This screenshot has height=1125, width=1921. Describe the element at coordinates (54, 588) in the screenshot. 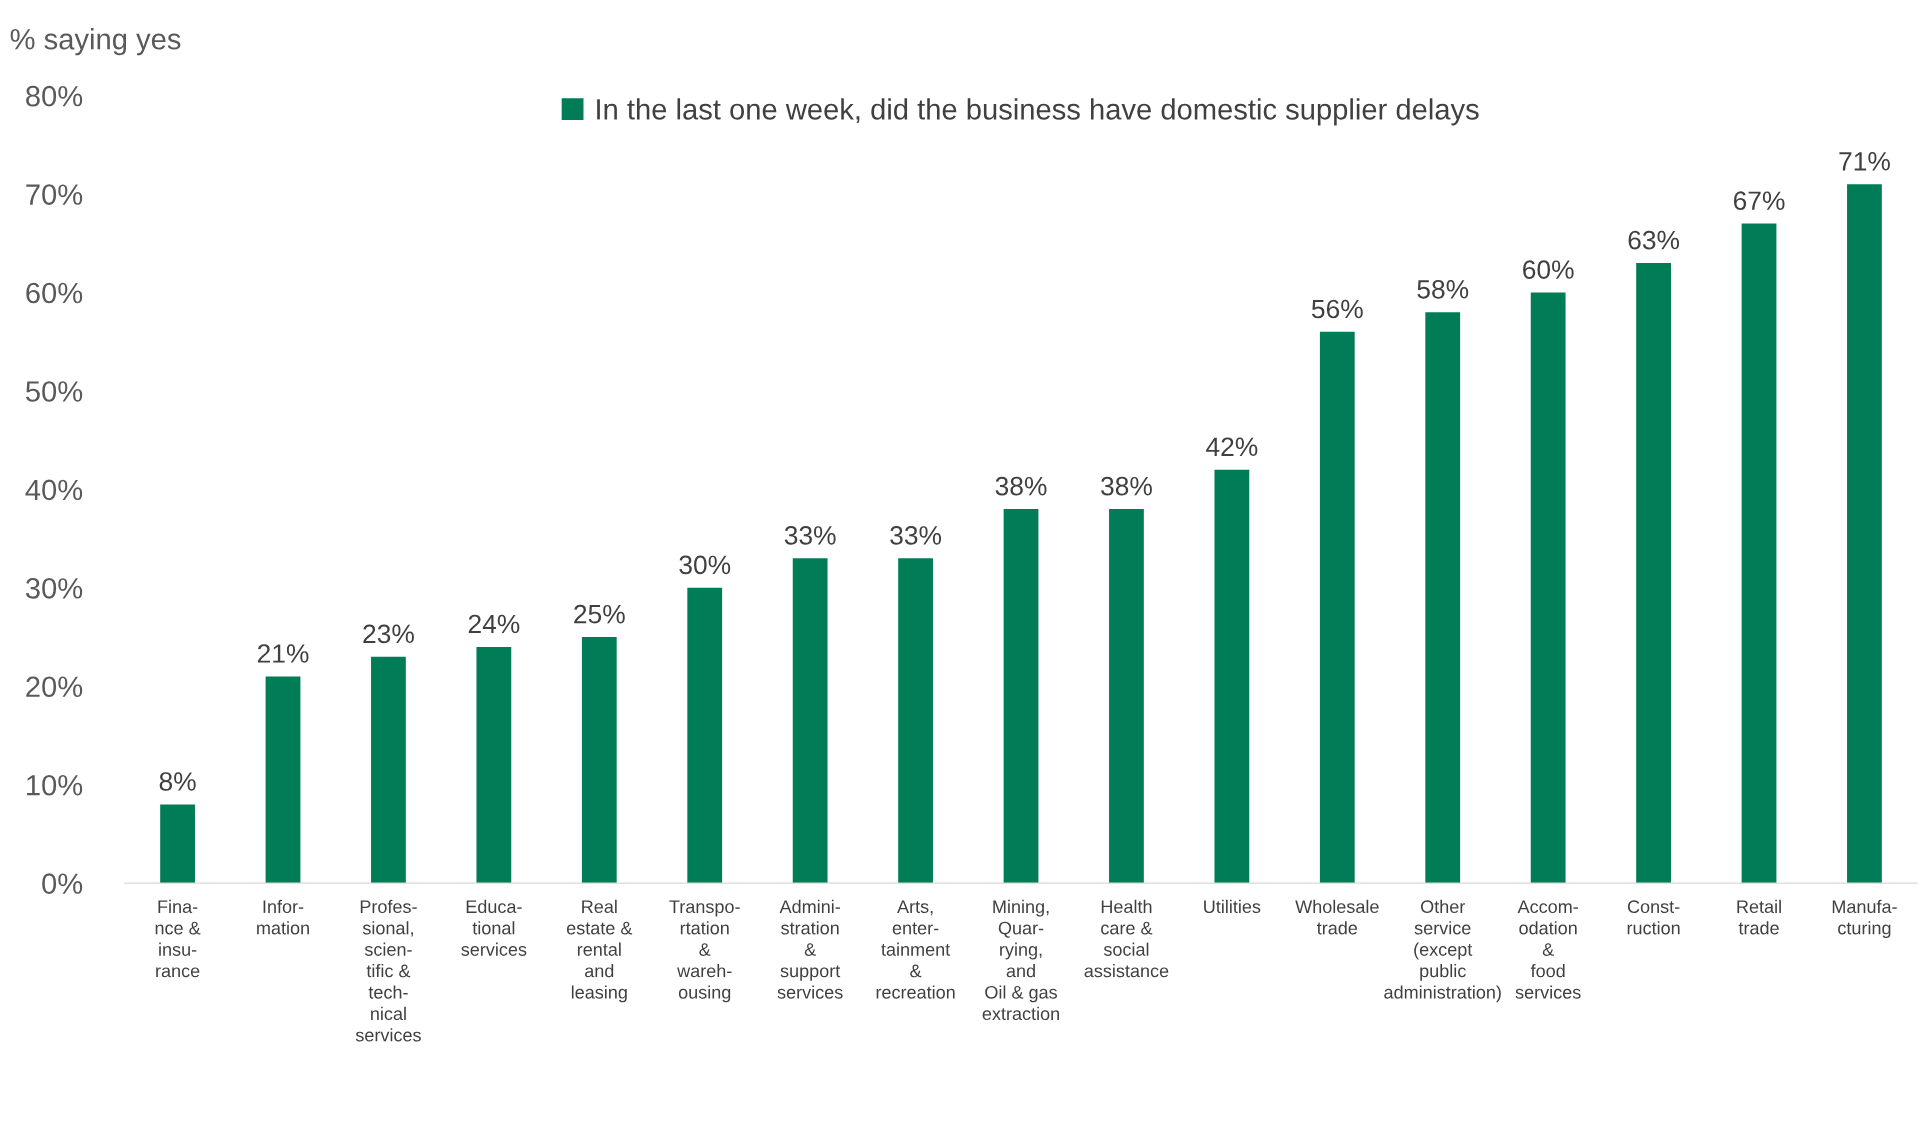

I see `y-tick-label: 30%` at that location.